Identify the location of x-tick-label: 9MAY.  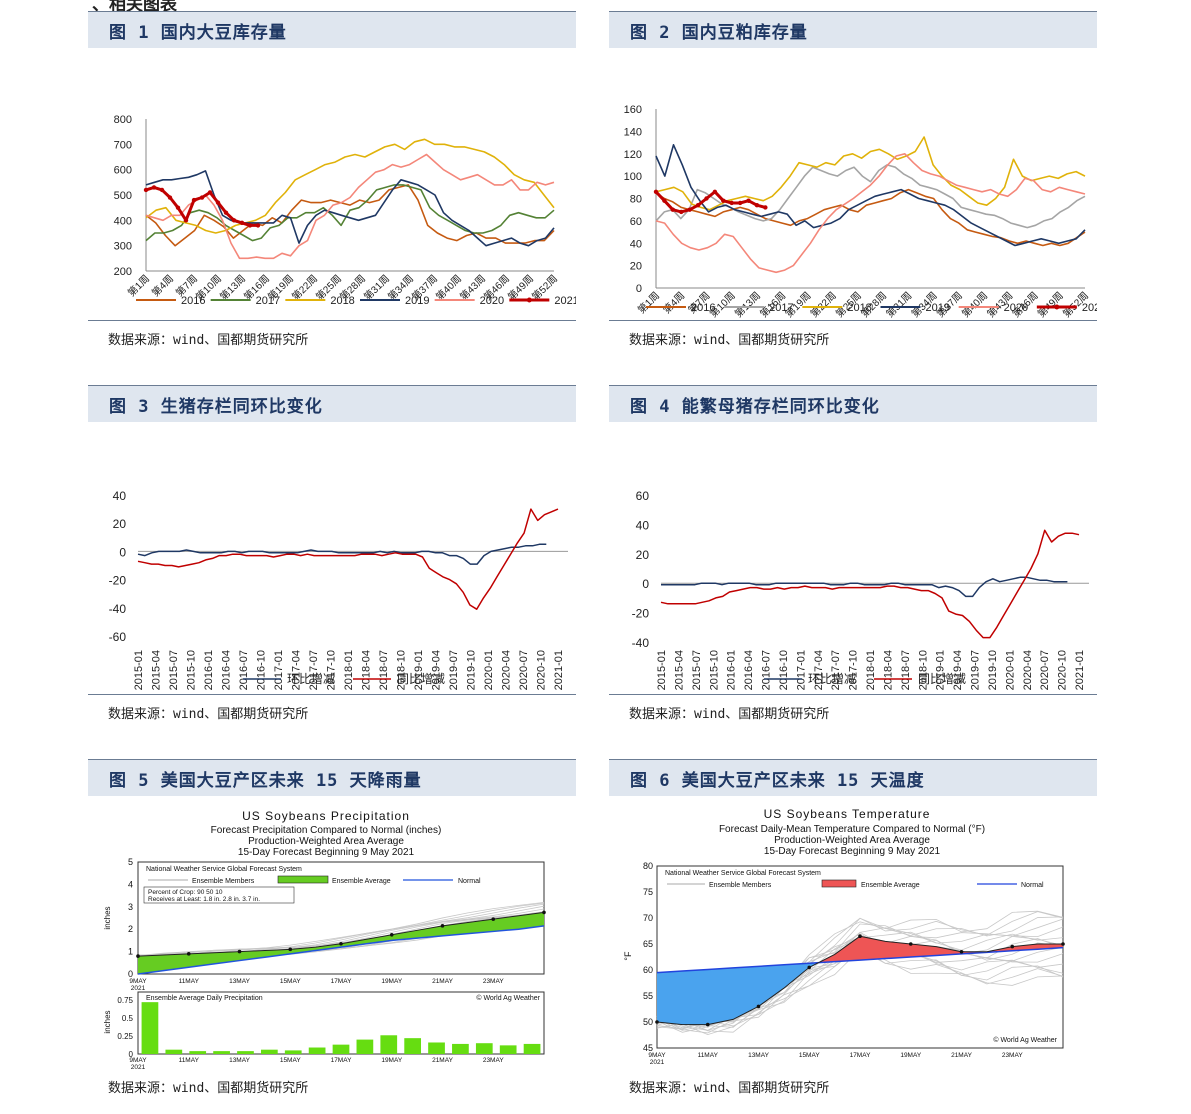
(657, 1055).